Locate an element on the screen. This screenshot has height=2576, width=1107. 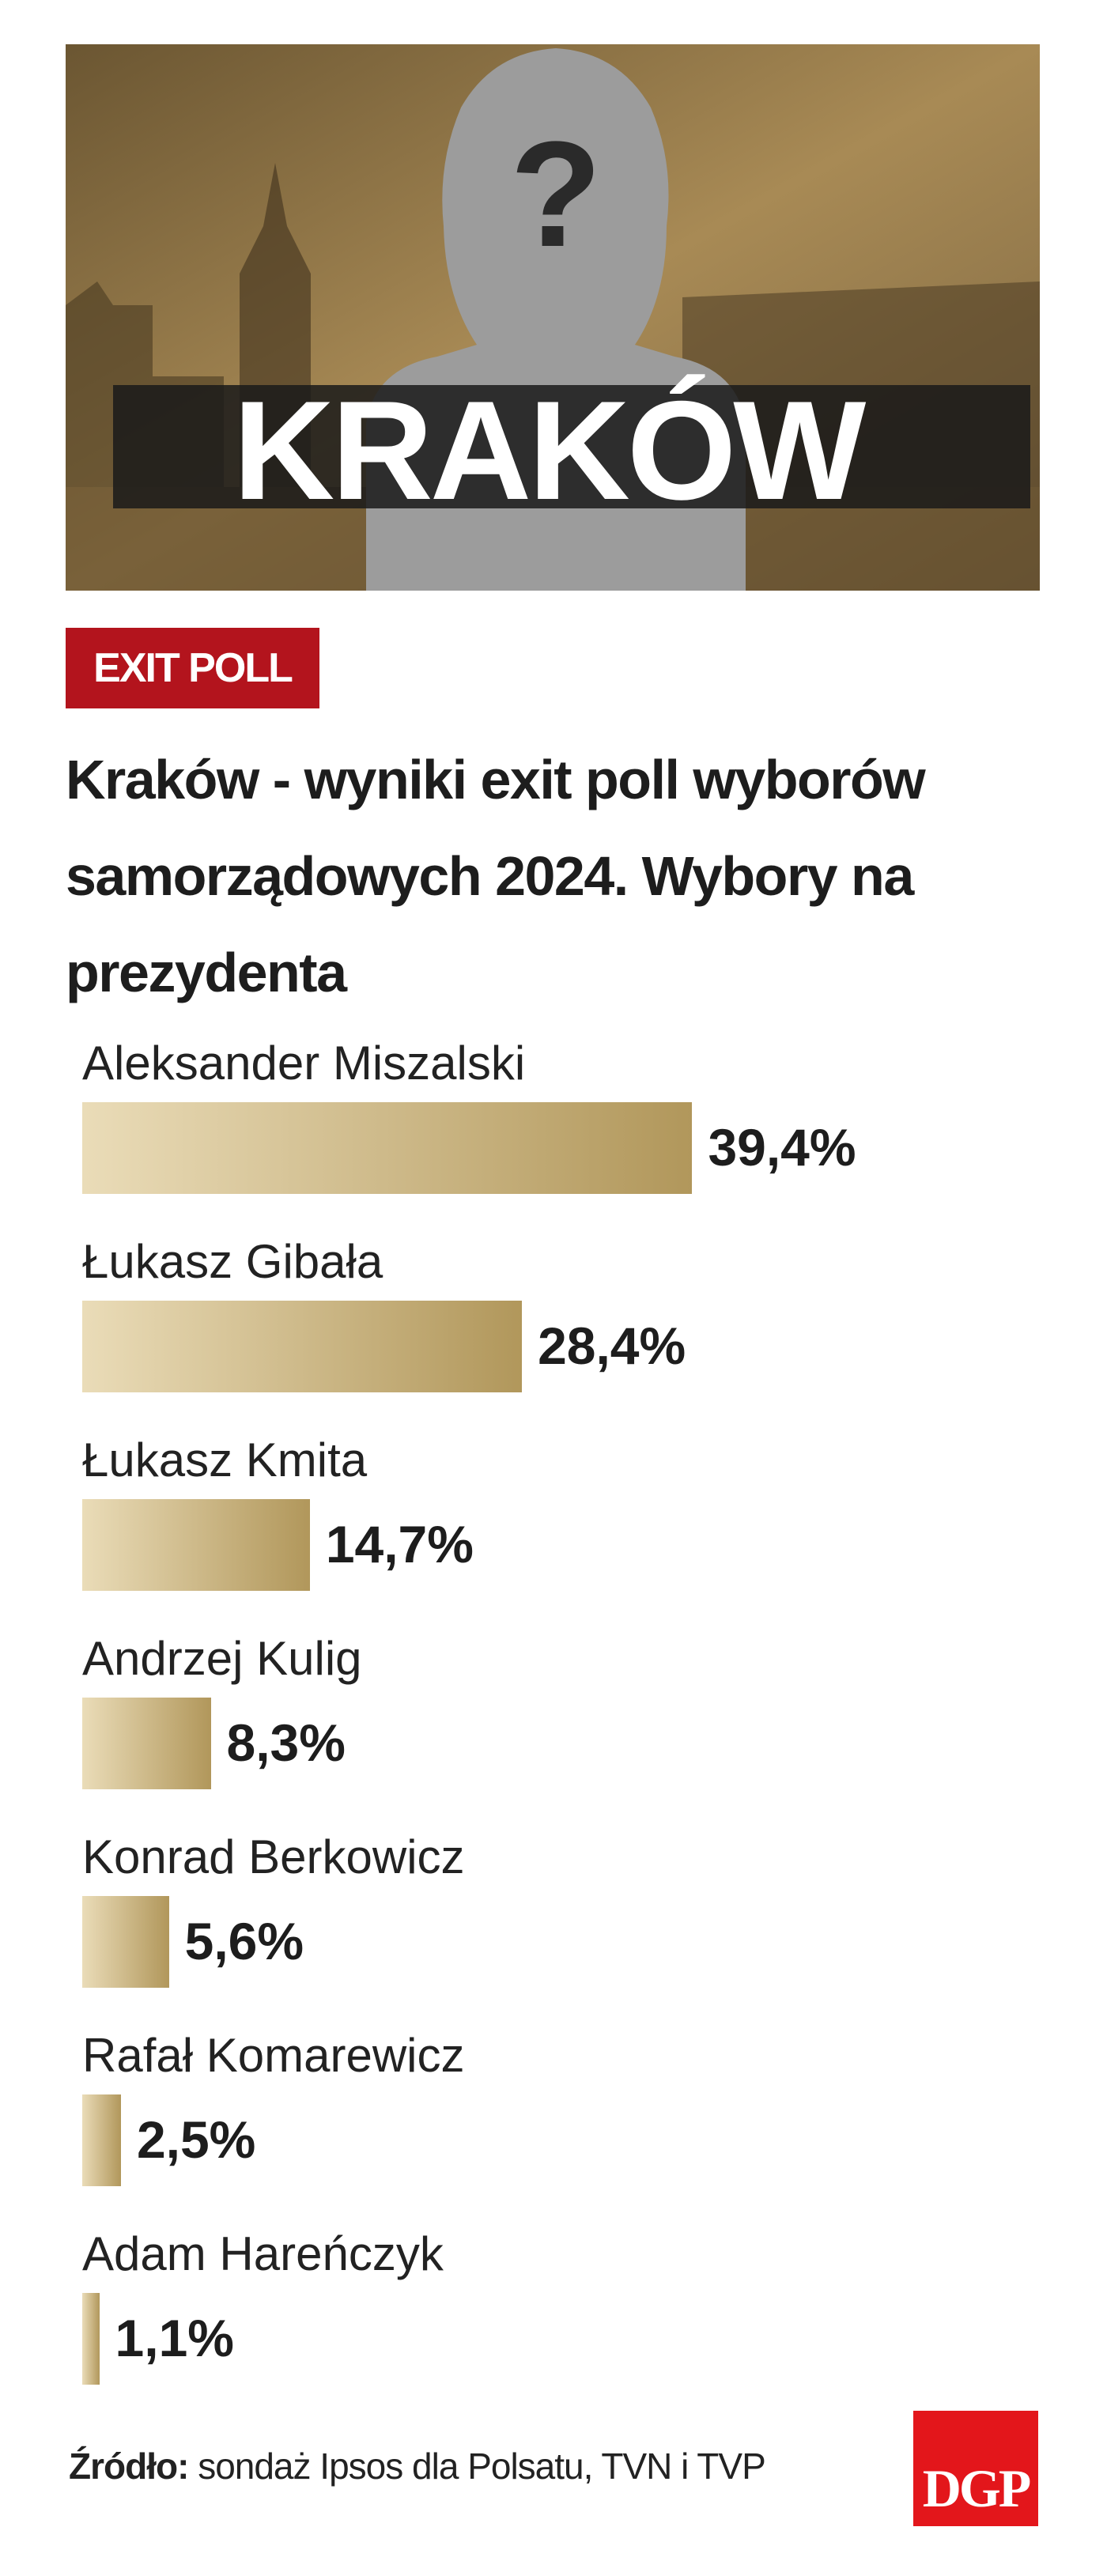
logo: DGP is located at coordinates (976, 2468).